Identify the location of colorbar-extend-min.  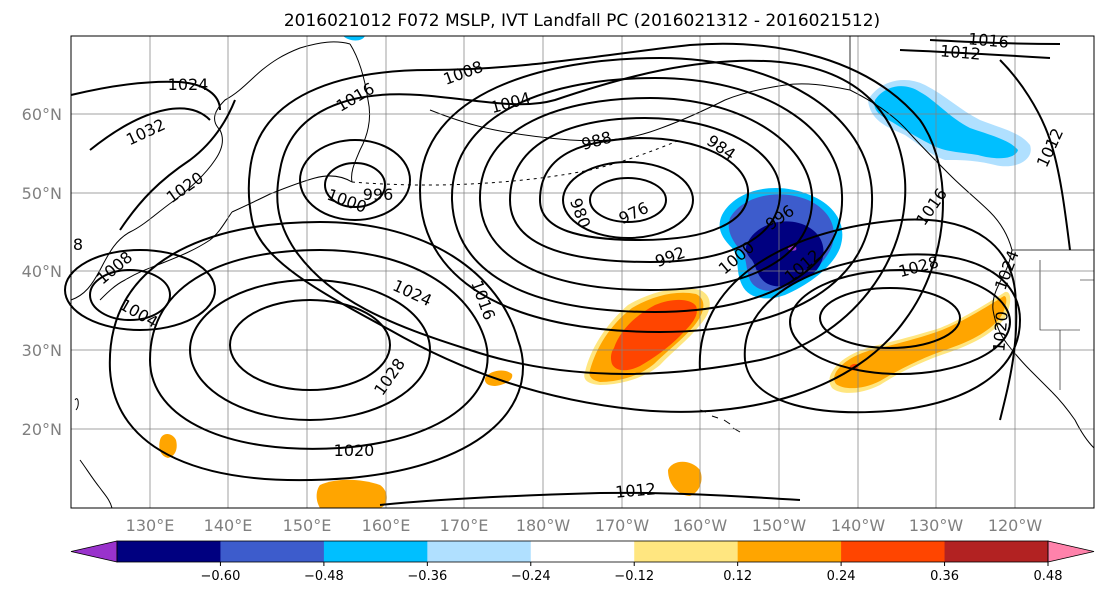
(94, 551).